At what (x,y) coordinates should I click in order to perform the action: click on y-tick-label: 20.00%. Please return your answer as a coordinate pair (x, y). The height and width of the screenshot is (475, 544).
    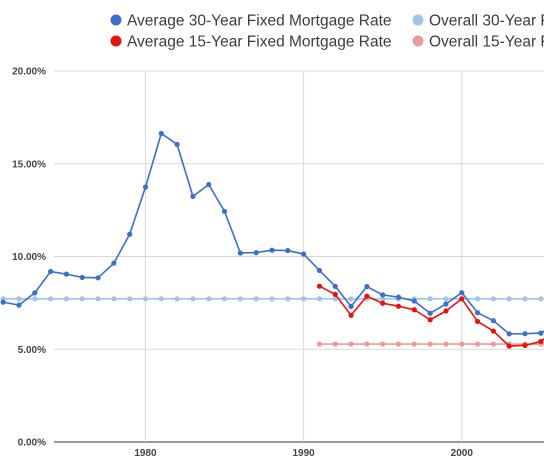
    Looking at the image, I should click on (29, 72).